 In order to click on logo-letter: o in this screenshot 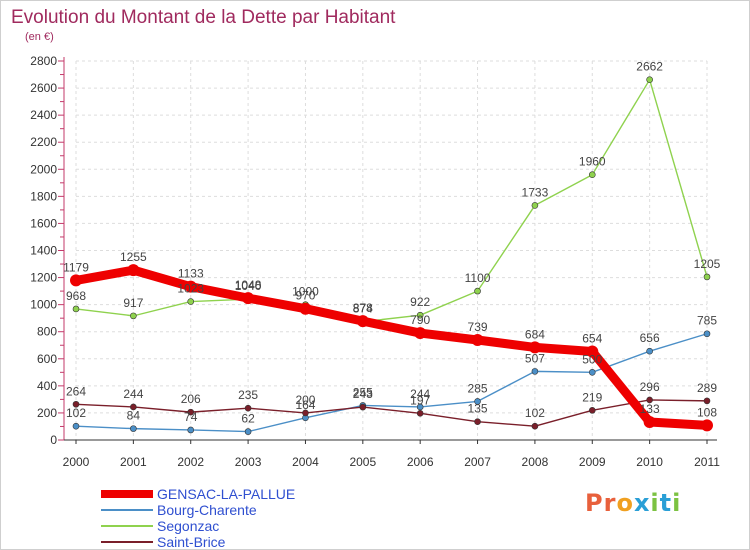, I will do `click(625, 503)`.